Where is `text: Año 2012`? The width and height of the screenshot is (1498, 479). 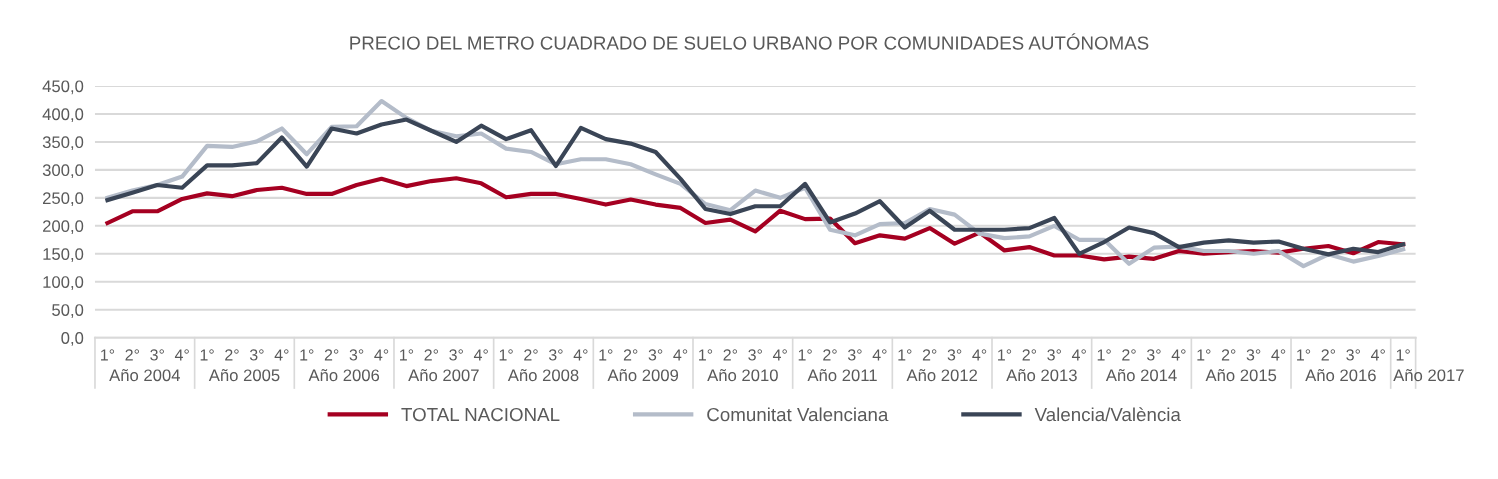 text: Año 2012 is located at coordinates (942, 375).